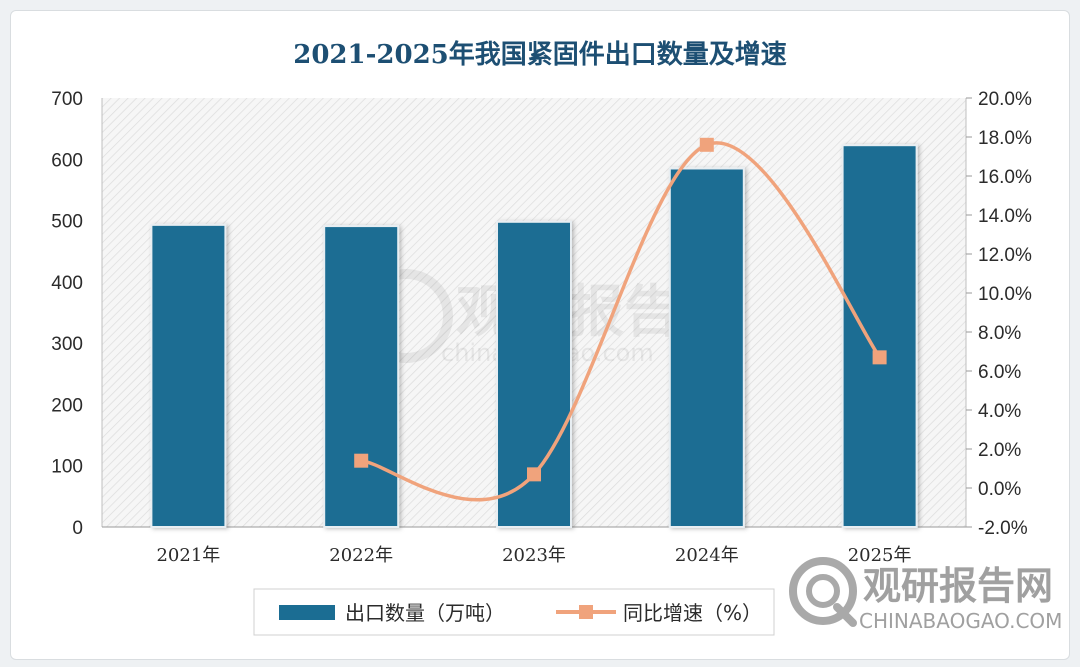 This screenshot has width=1080, height=667. Describe the element at coordinates (1005, 294) in the screenshot. I see `y-right-tick-label: 10.0%` at that location.